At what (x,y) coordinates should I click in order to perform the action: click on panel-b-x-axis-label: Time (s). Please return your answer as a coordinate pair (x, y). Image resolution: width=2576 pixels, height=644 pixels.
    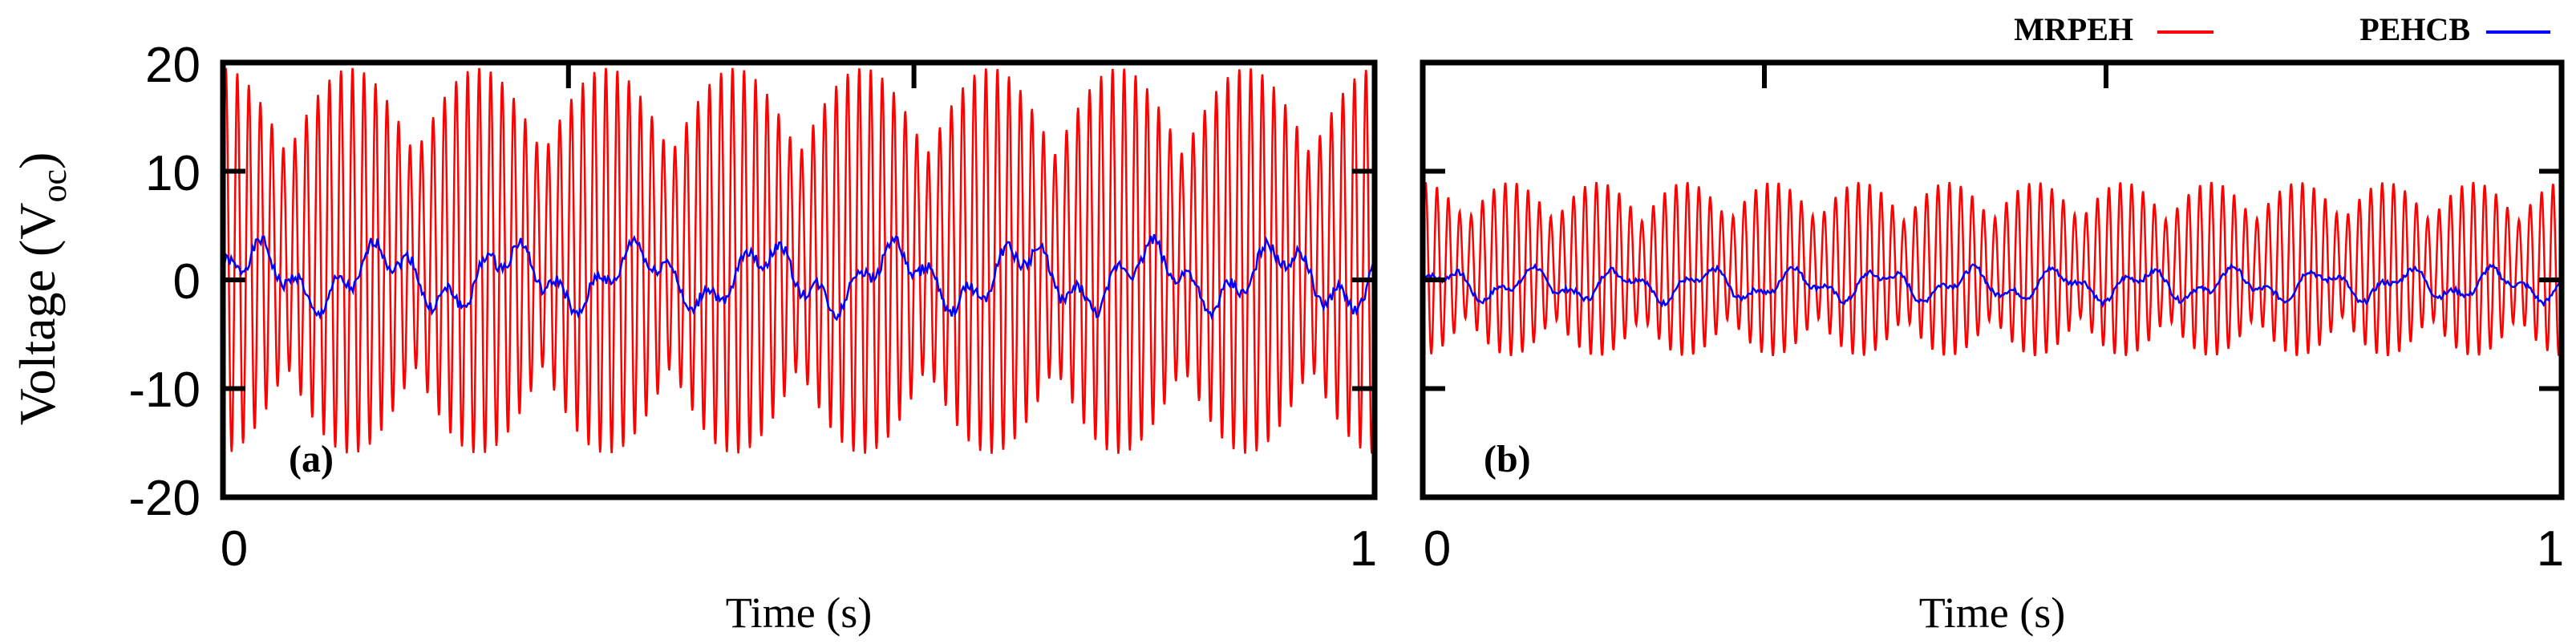
    Looking at the image, I should click on (1992, 613).